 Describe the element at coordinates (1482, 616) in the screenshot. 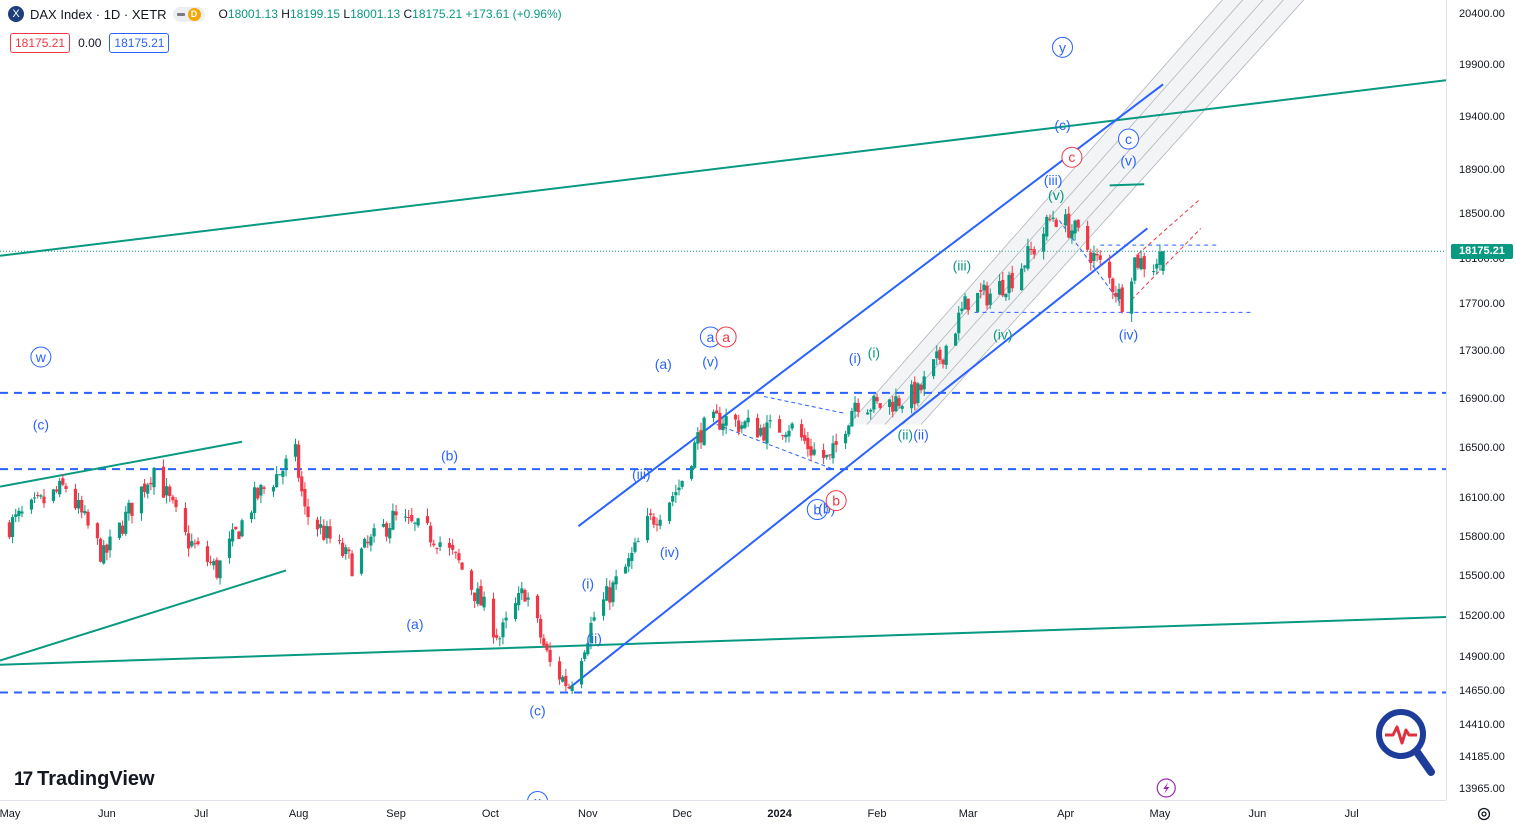

I see `price-tick-label: 15200.00` at that location.